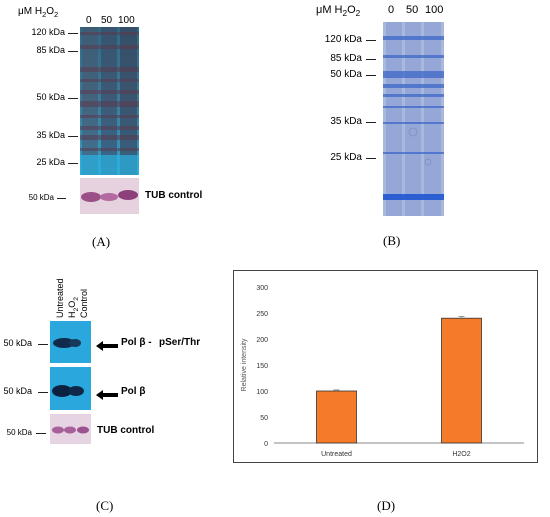 This screenshot has height=517, width=550. What do you see at coordinates (60, 298) in the screenshot?
I see `panel-c-lane-untreated: Untreated` at bounding box center [60, 298].